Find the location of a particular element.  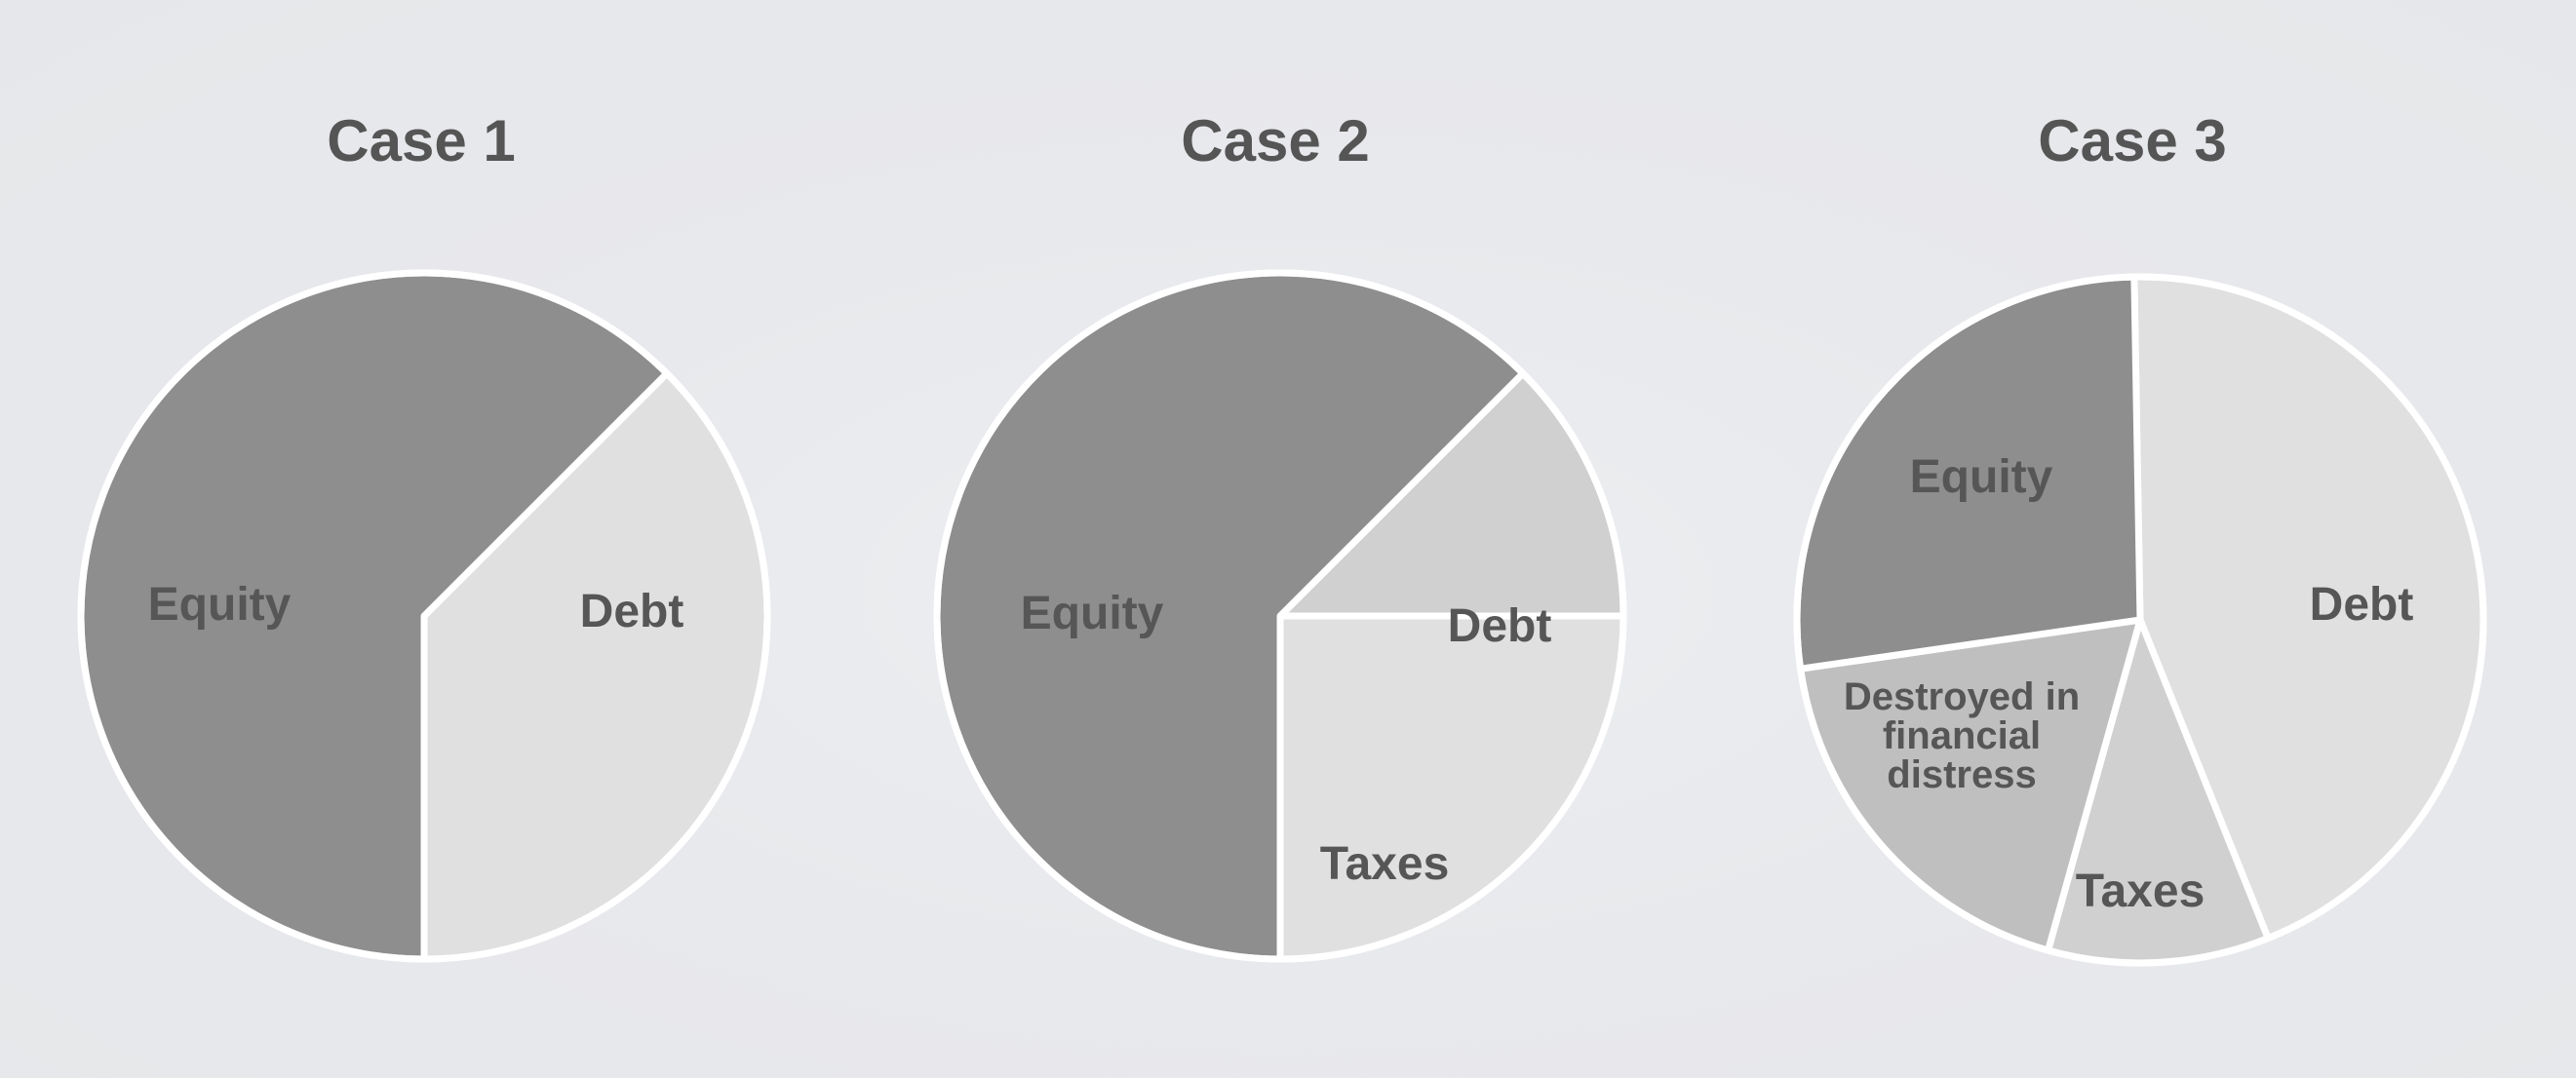

case-2-labels: Debt Taxes Equity is located at coordinates (1286, 739).